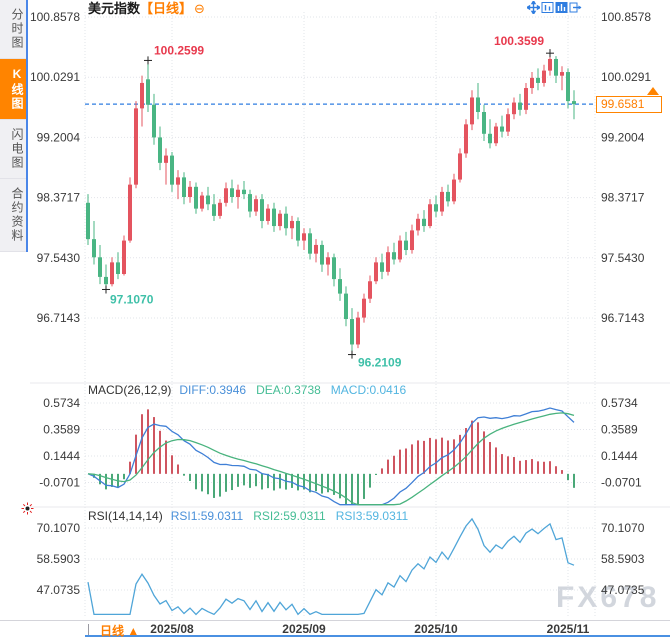  I want to click on bar-scale-icon, so click(561, 7).